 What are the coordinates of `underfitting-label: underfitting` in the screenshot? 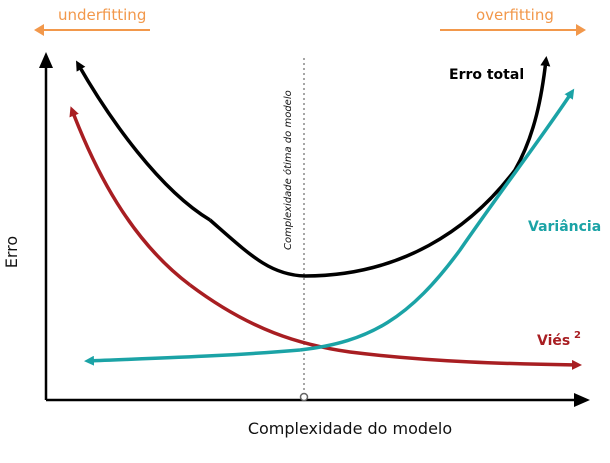 It's located at (102, 15).